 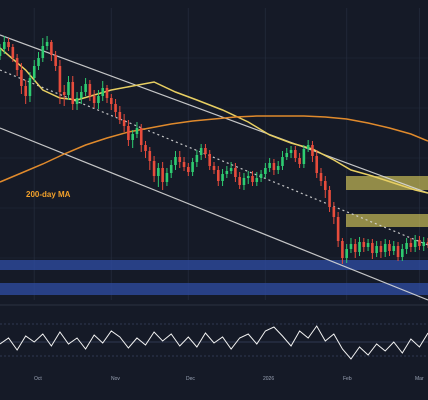 I want to click on x-tick-oct: Oct, so click(x=38, y=379).